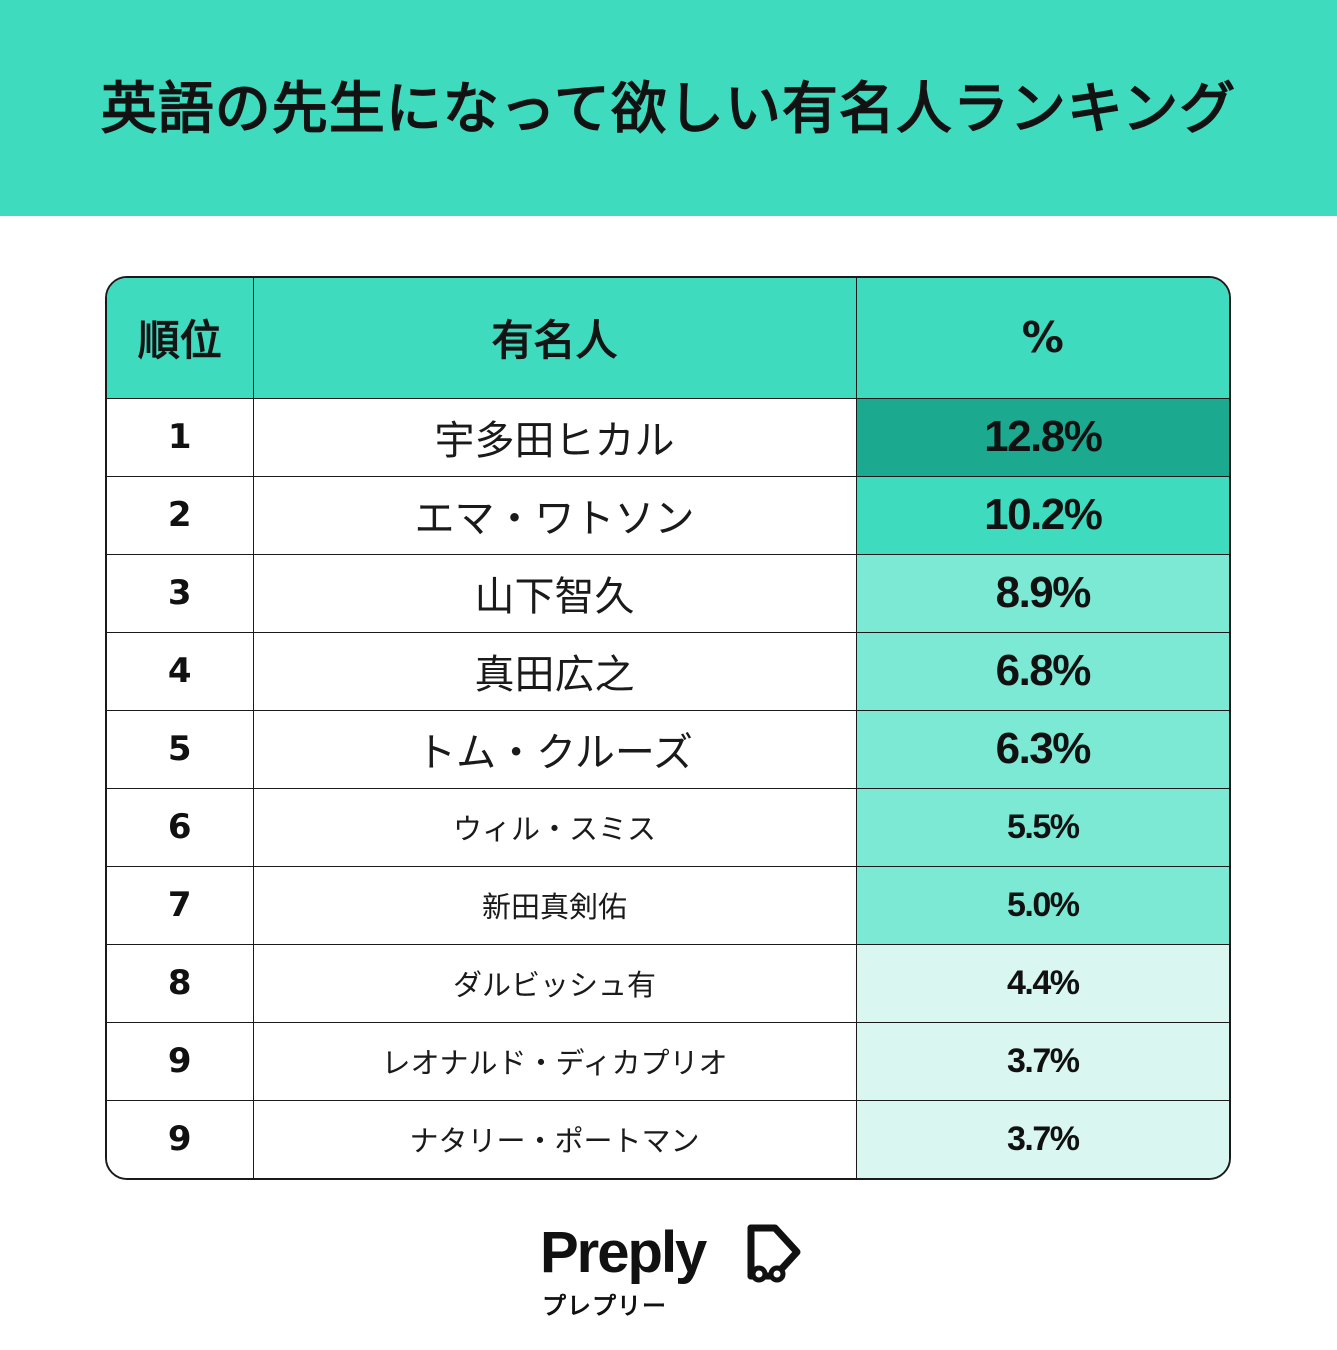 This screenshot has height=1350, width=1337. Describe the element at coordinates (180, 983) in the screenshot. I see `rank-cell: 8` at that location.